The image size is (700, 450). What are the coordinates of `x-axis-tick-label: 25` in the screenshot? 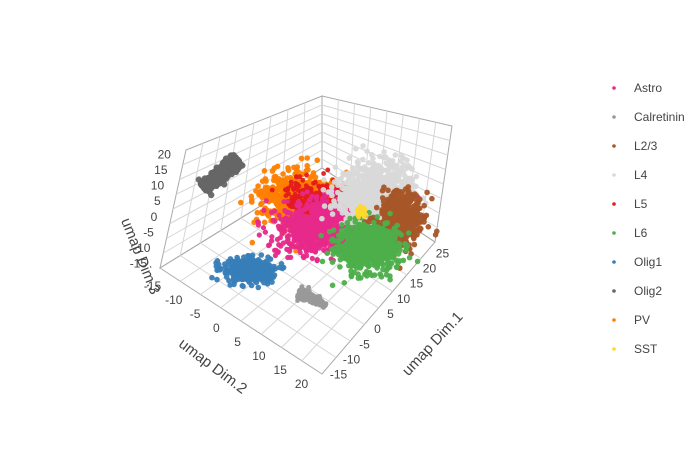 It's located at (443, 253).